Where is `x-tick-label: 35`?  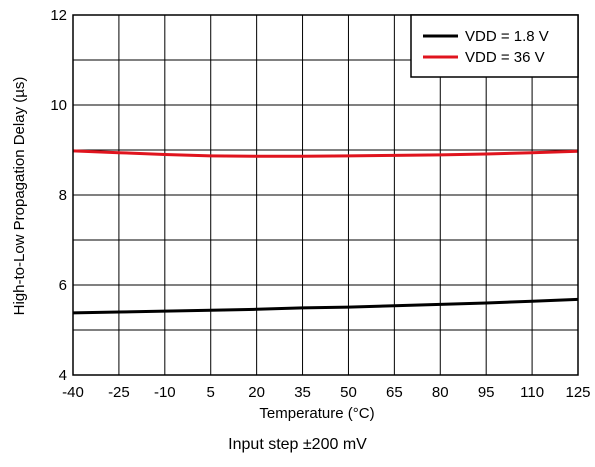 x-tick-label: 35 is located at coordinates (302, 392).